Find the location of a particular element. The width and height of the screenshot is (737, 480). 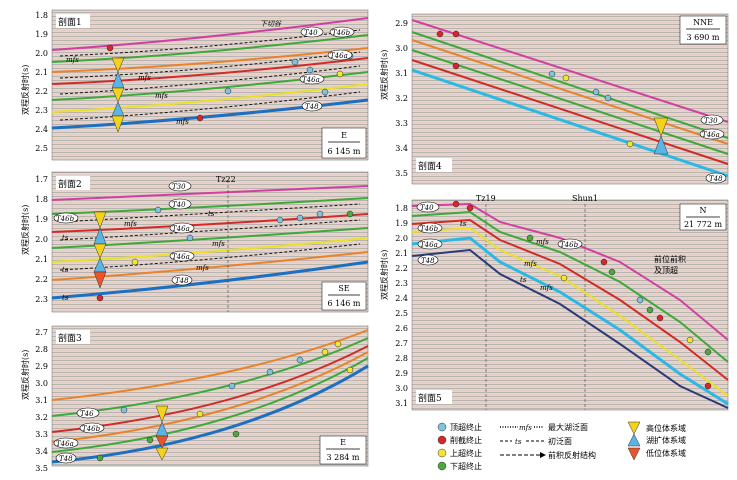

tick: 2.6 is located at coordinates (401, 328).